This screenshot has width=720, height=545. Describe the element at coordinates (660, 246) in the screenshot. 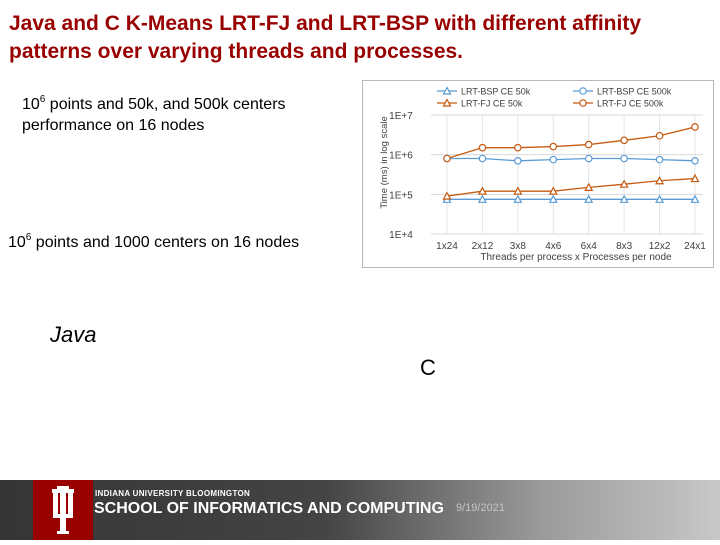

I see `x-tick-label: 12x2` at that location.